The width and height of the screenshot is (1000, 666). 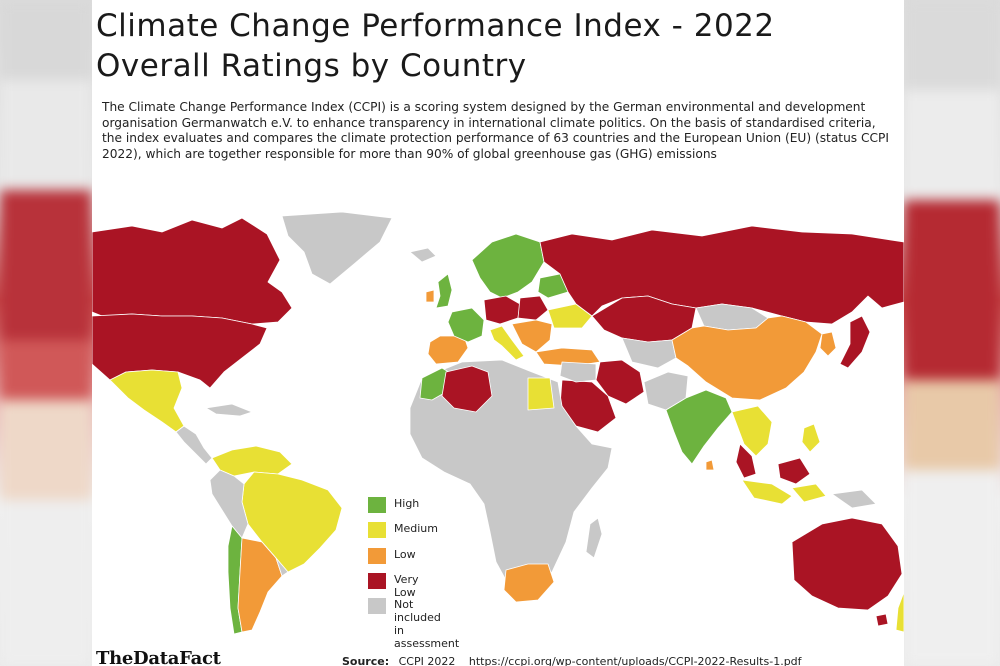 What do you see at coordinates (529, 583) in the screenshot?
I see `south-africa` at bounding box center [529, 583].